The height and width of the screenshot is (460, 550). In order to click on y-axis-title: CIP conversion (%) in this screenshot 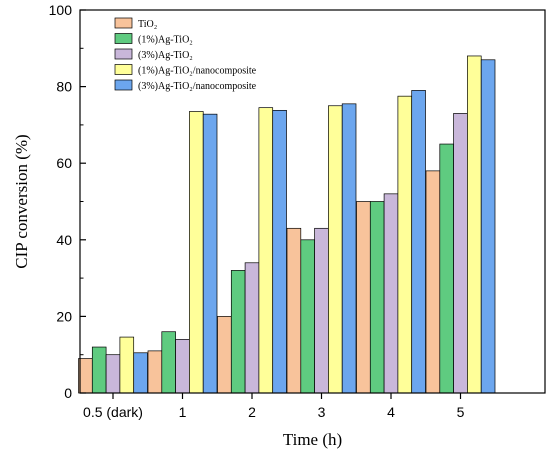, I will do `click(21, 201)`.